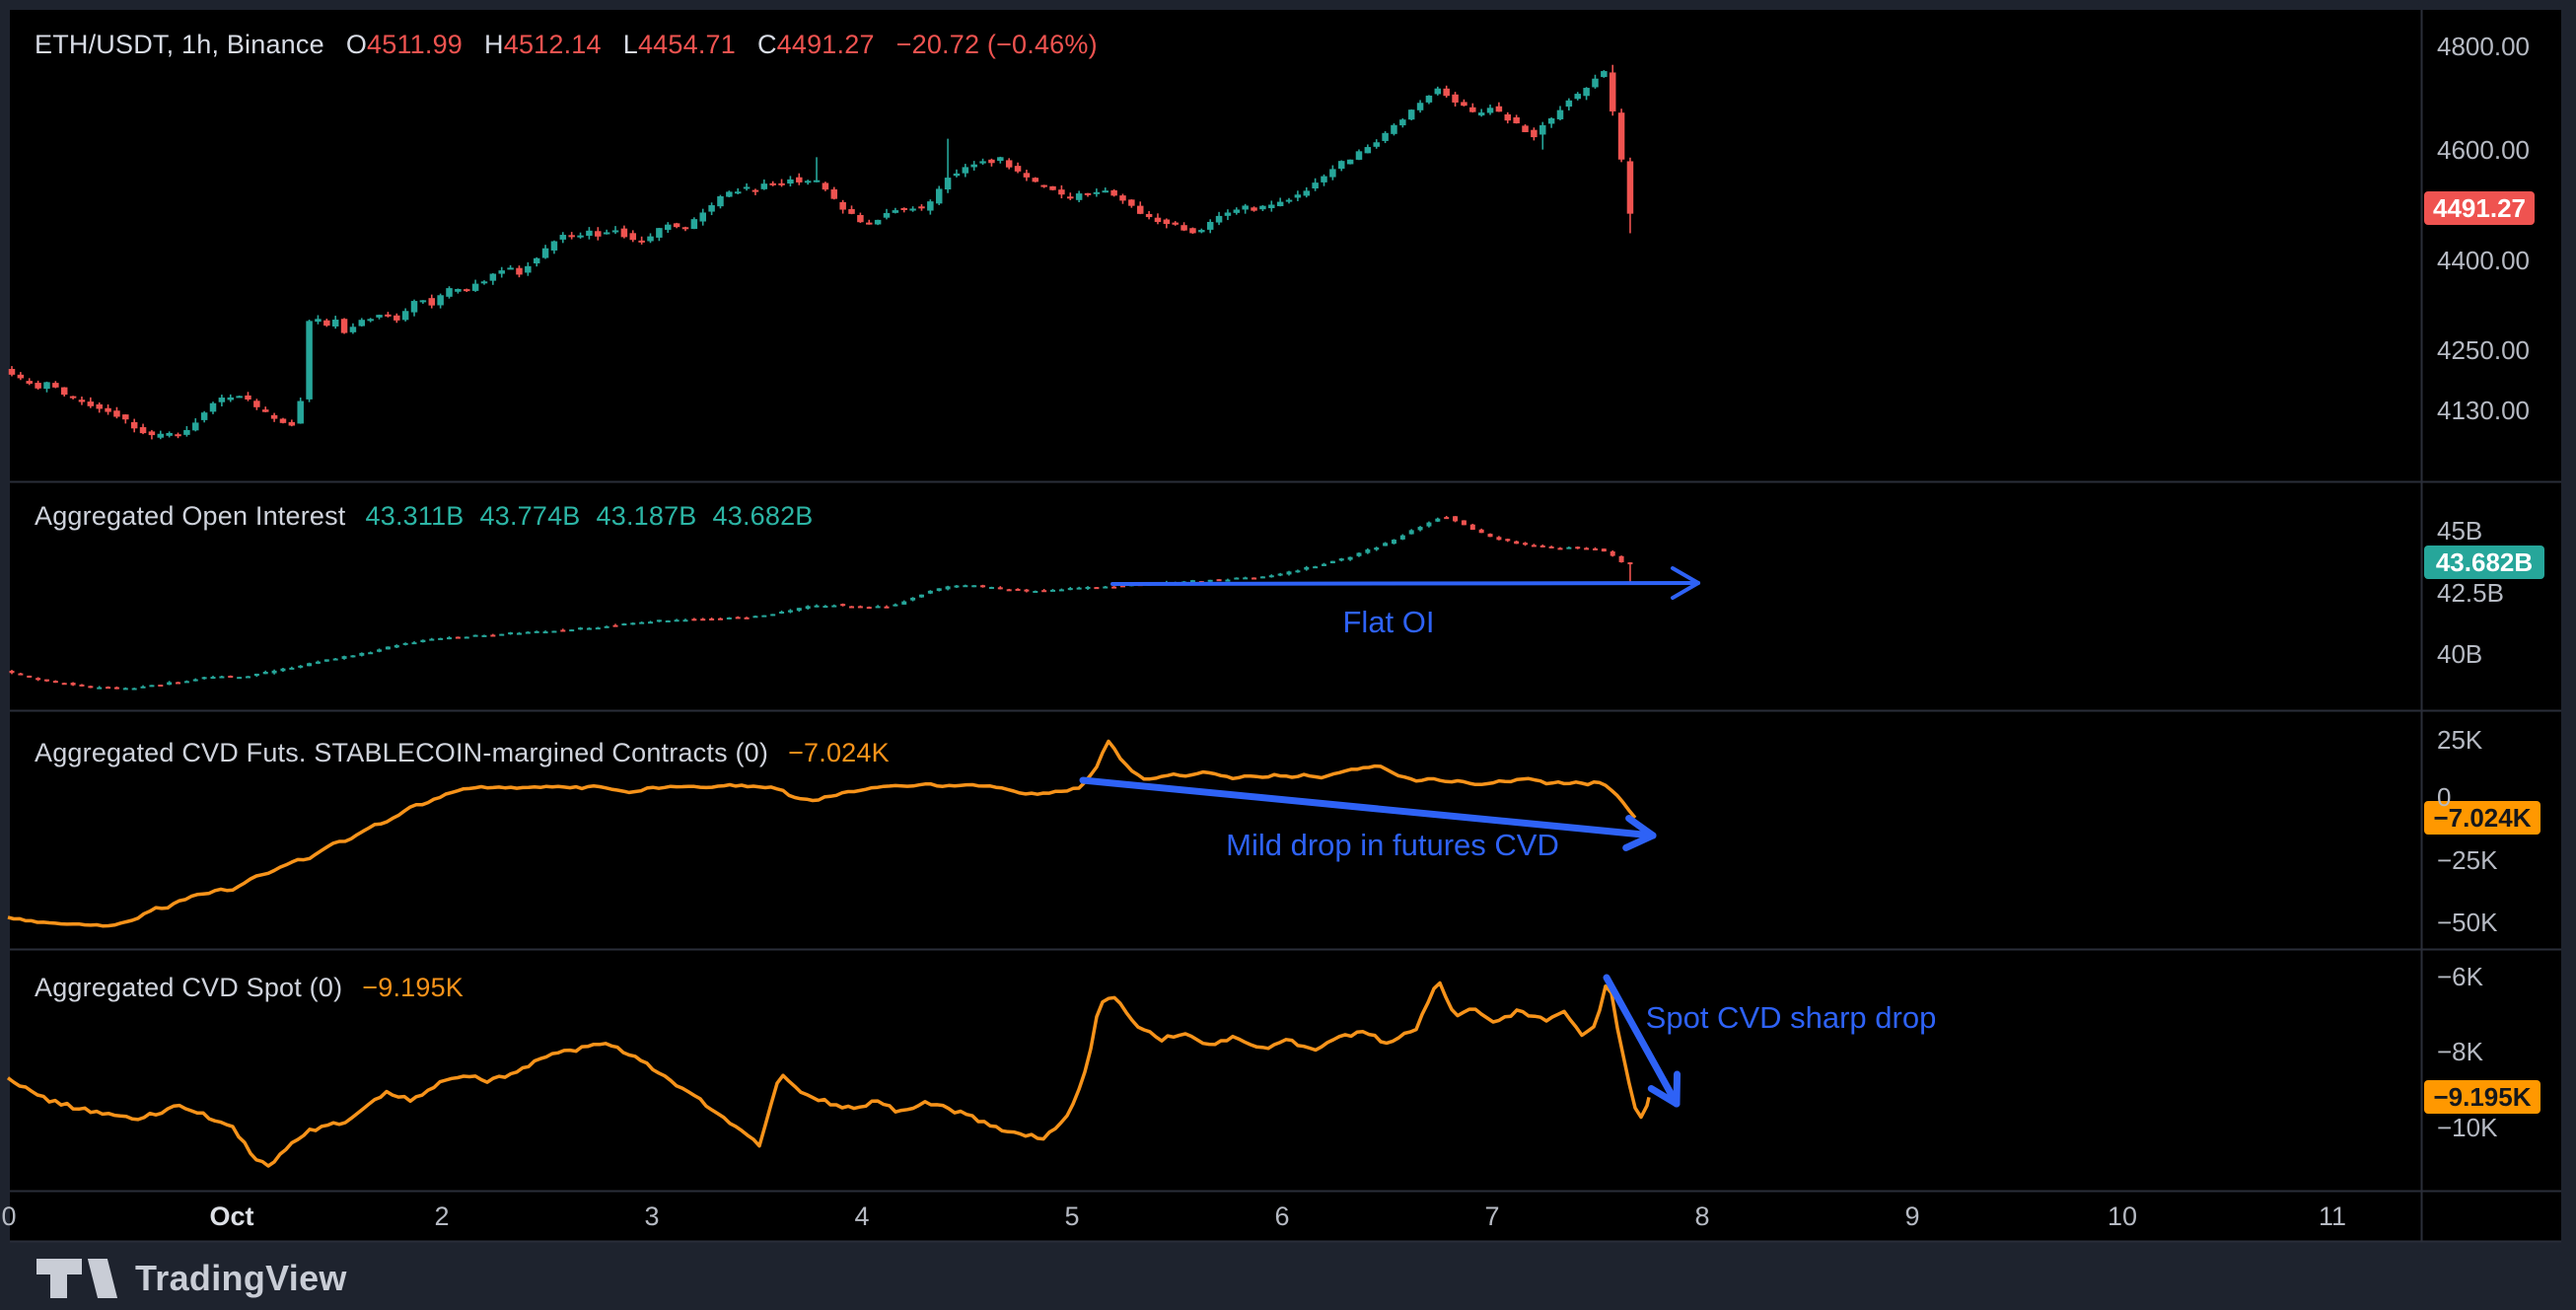  What do you see at coordinates (1643, 1041) in the screenshot?
I see `spot-drop-arrow` at bounding box center [1643, 1041].